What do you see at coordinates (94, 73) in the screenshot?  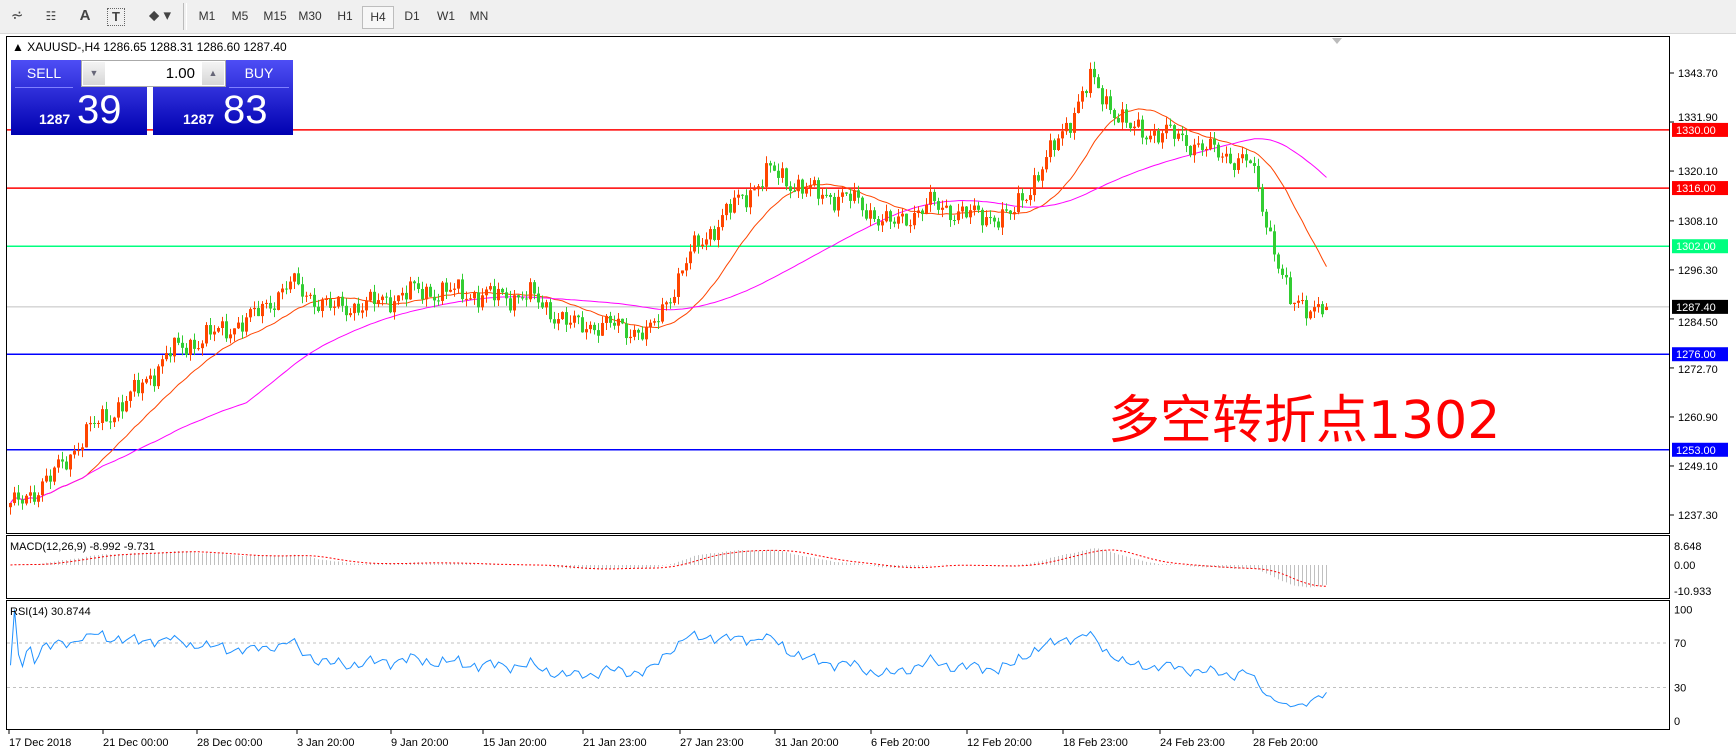 I see `volume-decrease-icon: ▼` at bounding box center [94, 73].